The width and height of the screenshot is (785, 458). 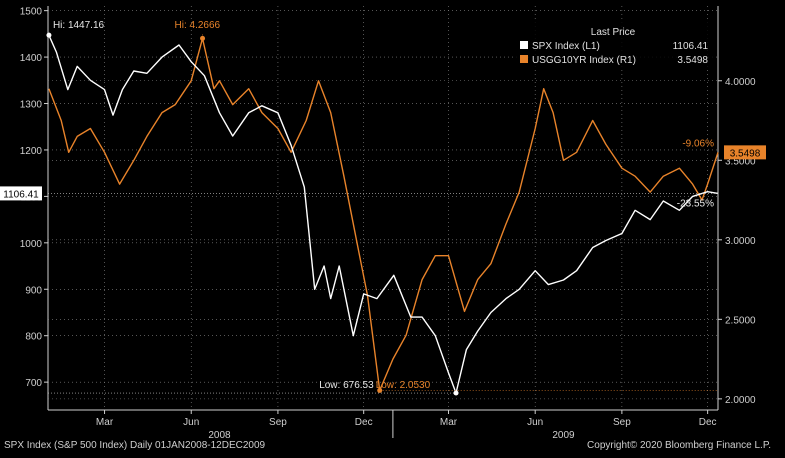 What do you see at coordinates (563, 435) in the screenshot?
I see `year-label: 2009` at bounding box center [563, 435].